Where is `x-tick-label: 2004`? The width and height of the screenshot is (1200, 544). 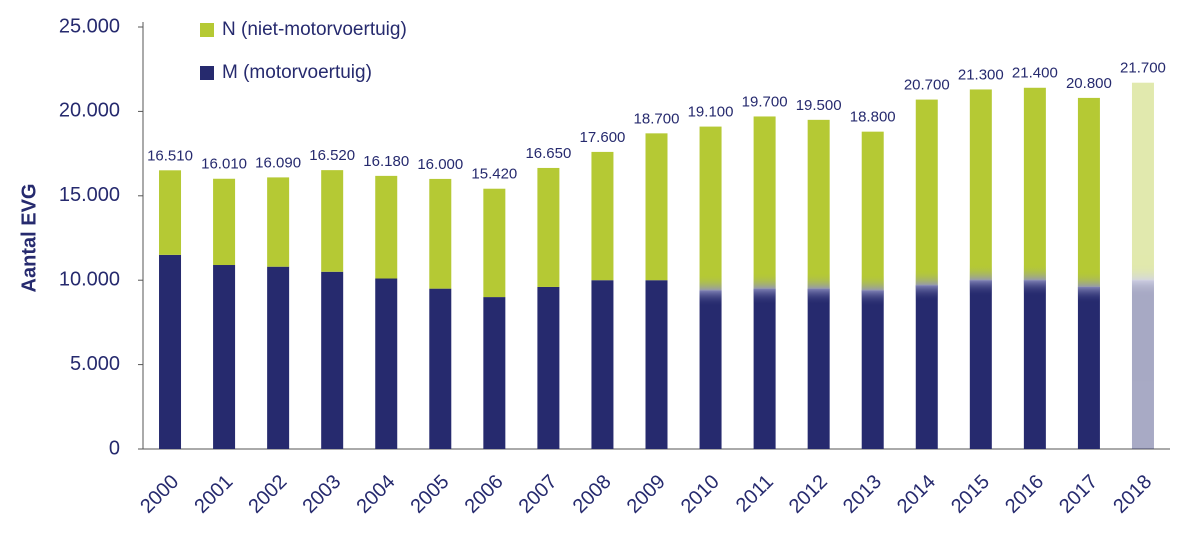 x-tick-label: 2004 is located at coordinates (375, 494).